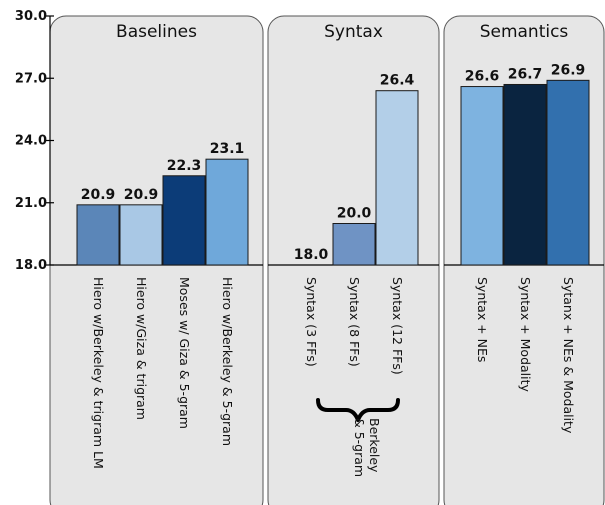  Describe the element at coordinates (311, 322) in the screenshot. I see `category-label: Syntax (3 FFs)` at that location.